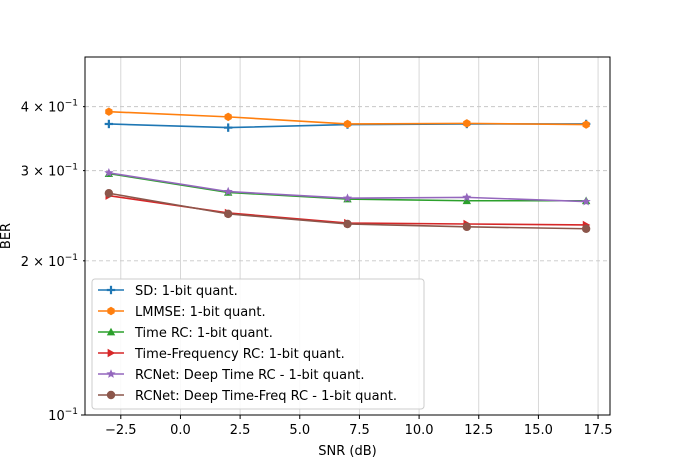 This screenshot has width=678, height=466. Describe the element at coordinates (538, 430) in the screenshot. I see `x-tick-label: 15.0` at that location.